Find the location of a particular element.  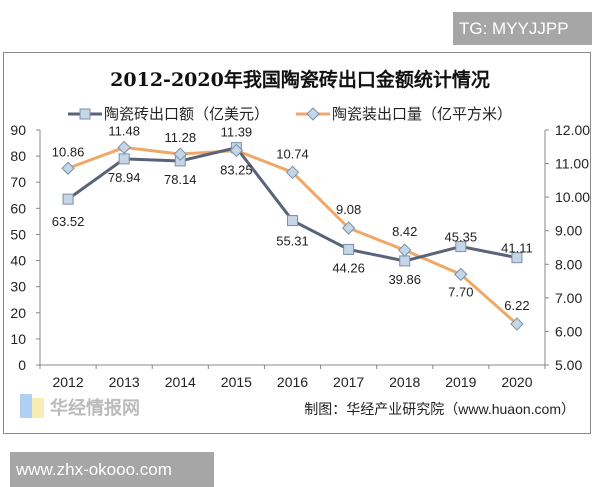

value-data-label: 55.31 is located at coordinates (292, 241).